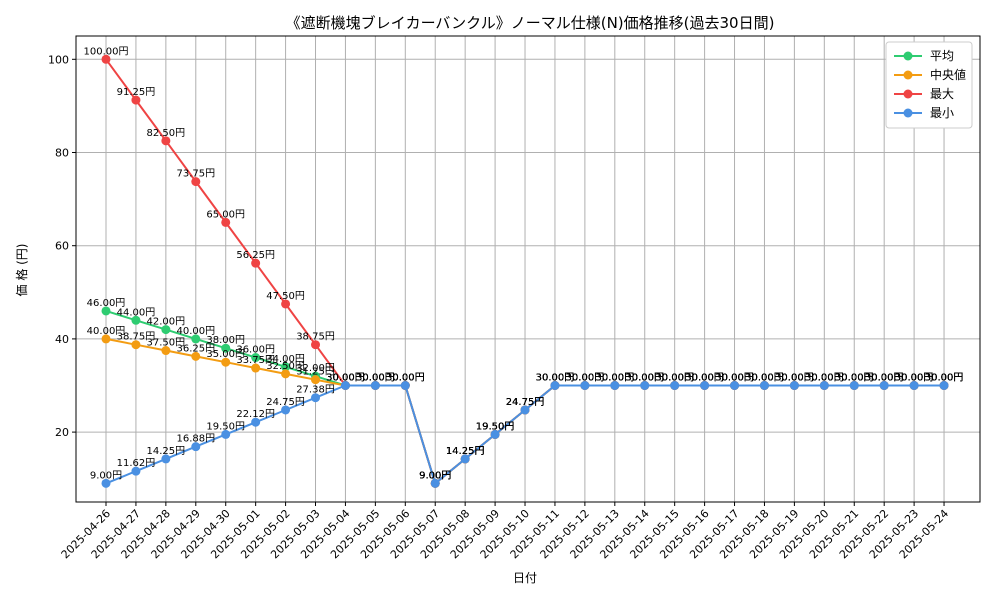  I want to click on data-label: 16.88円, so click(195, 439).